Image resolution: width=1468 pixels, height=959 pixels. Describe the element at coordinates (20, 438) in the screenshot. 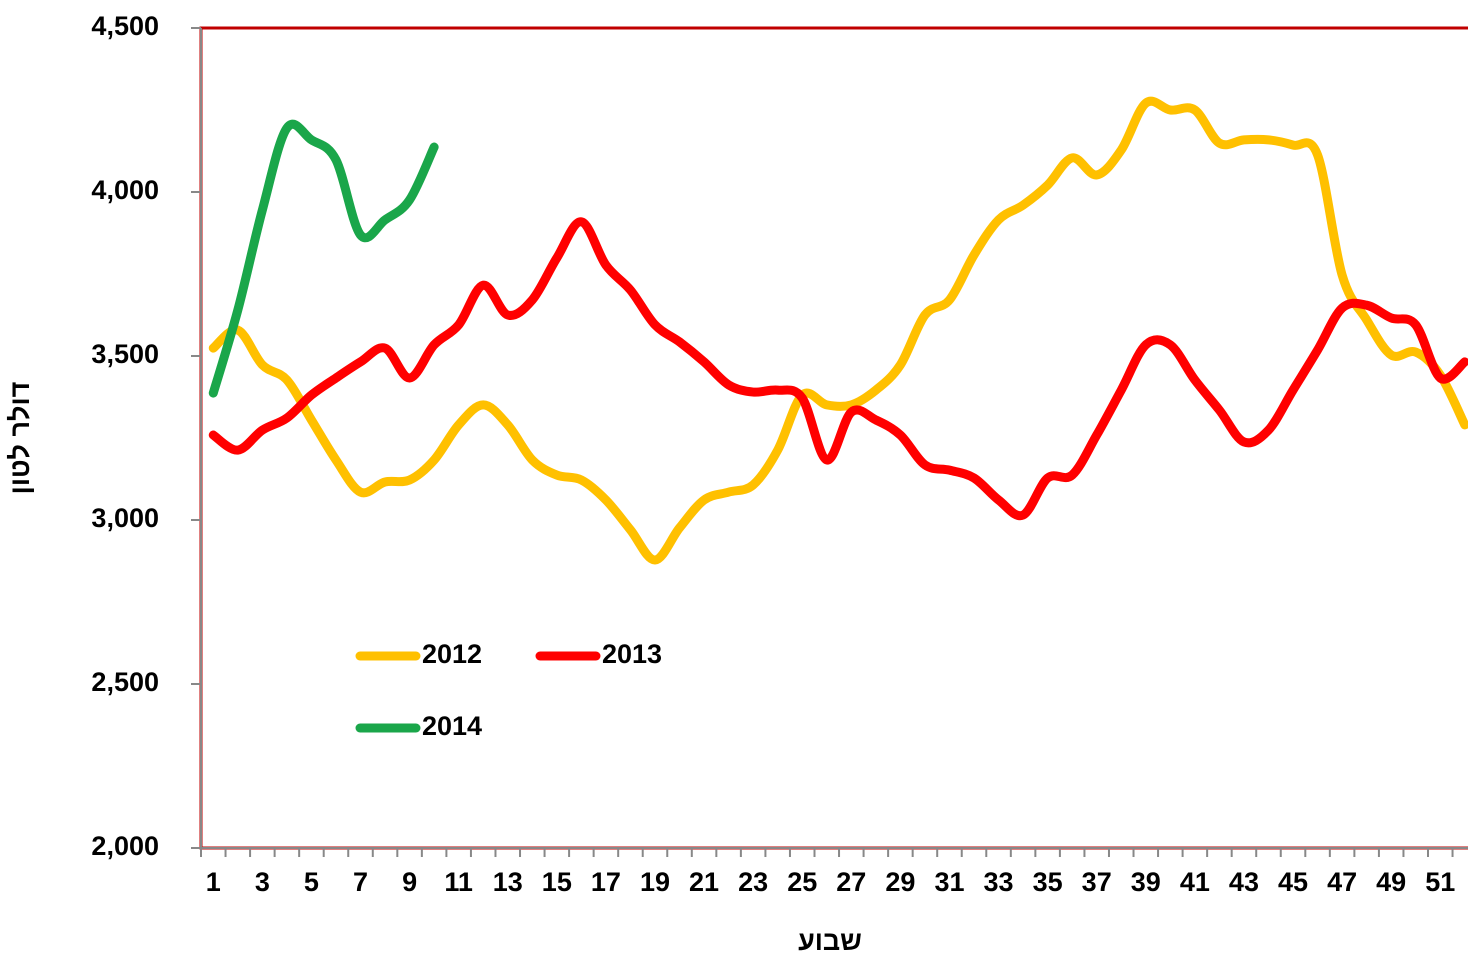

I see `y-axis-label: דולר לטון` at that location.